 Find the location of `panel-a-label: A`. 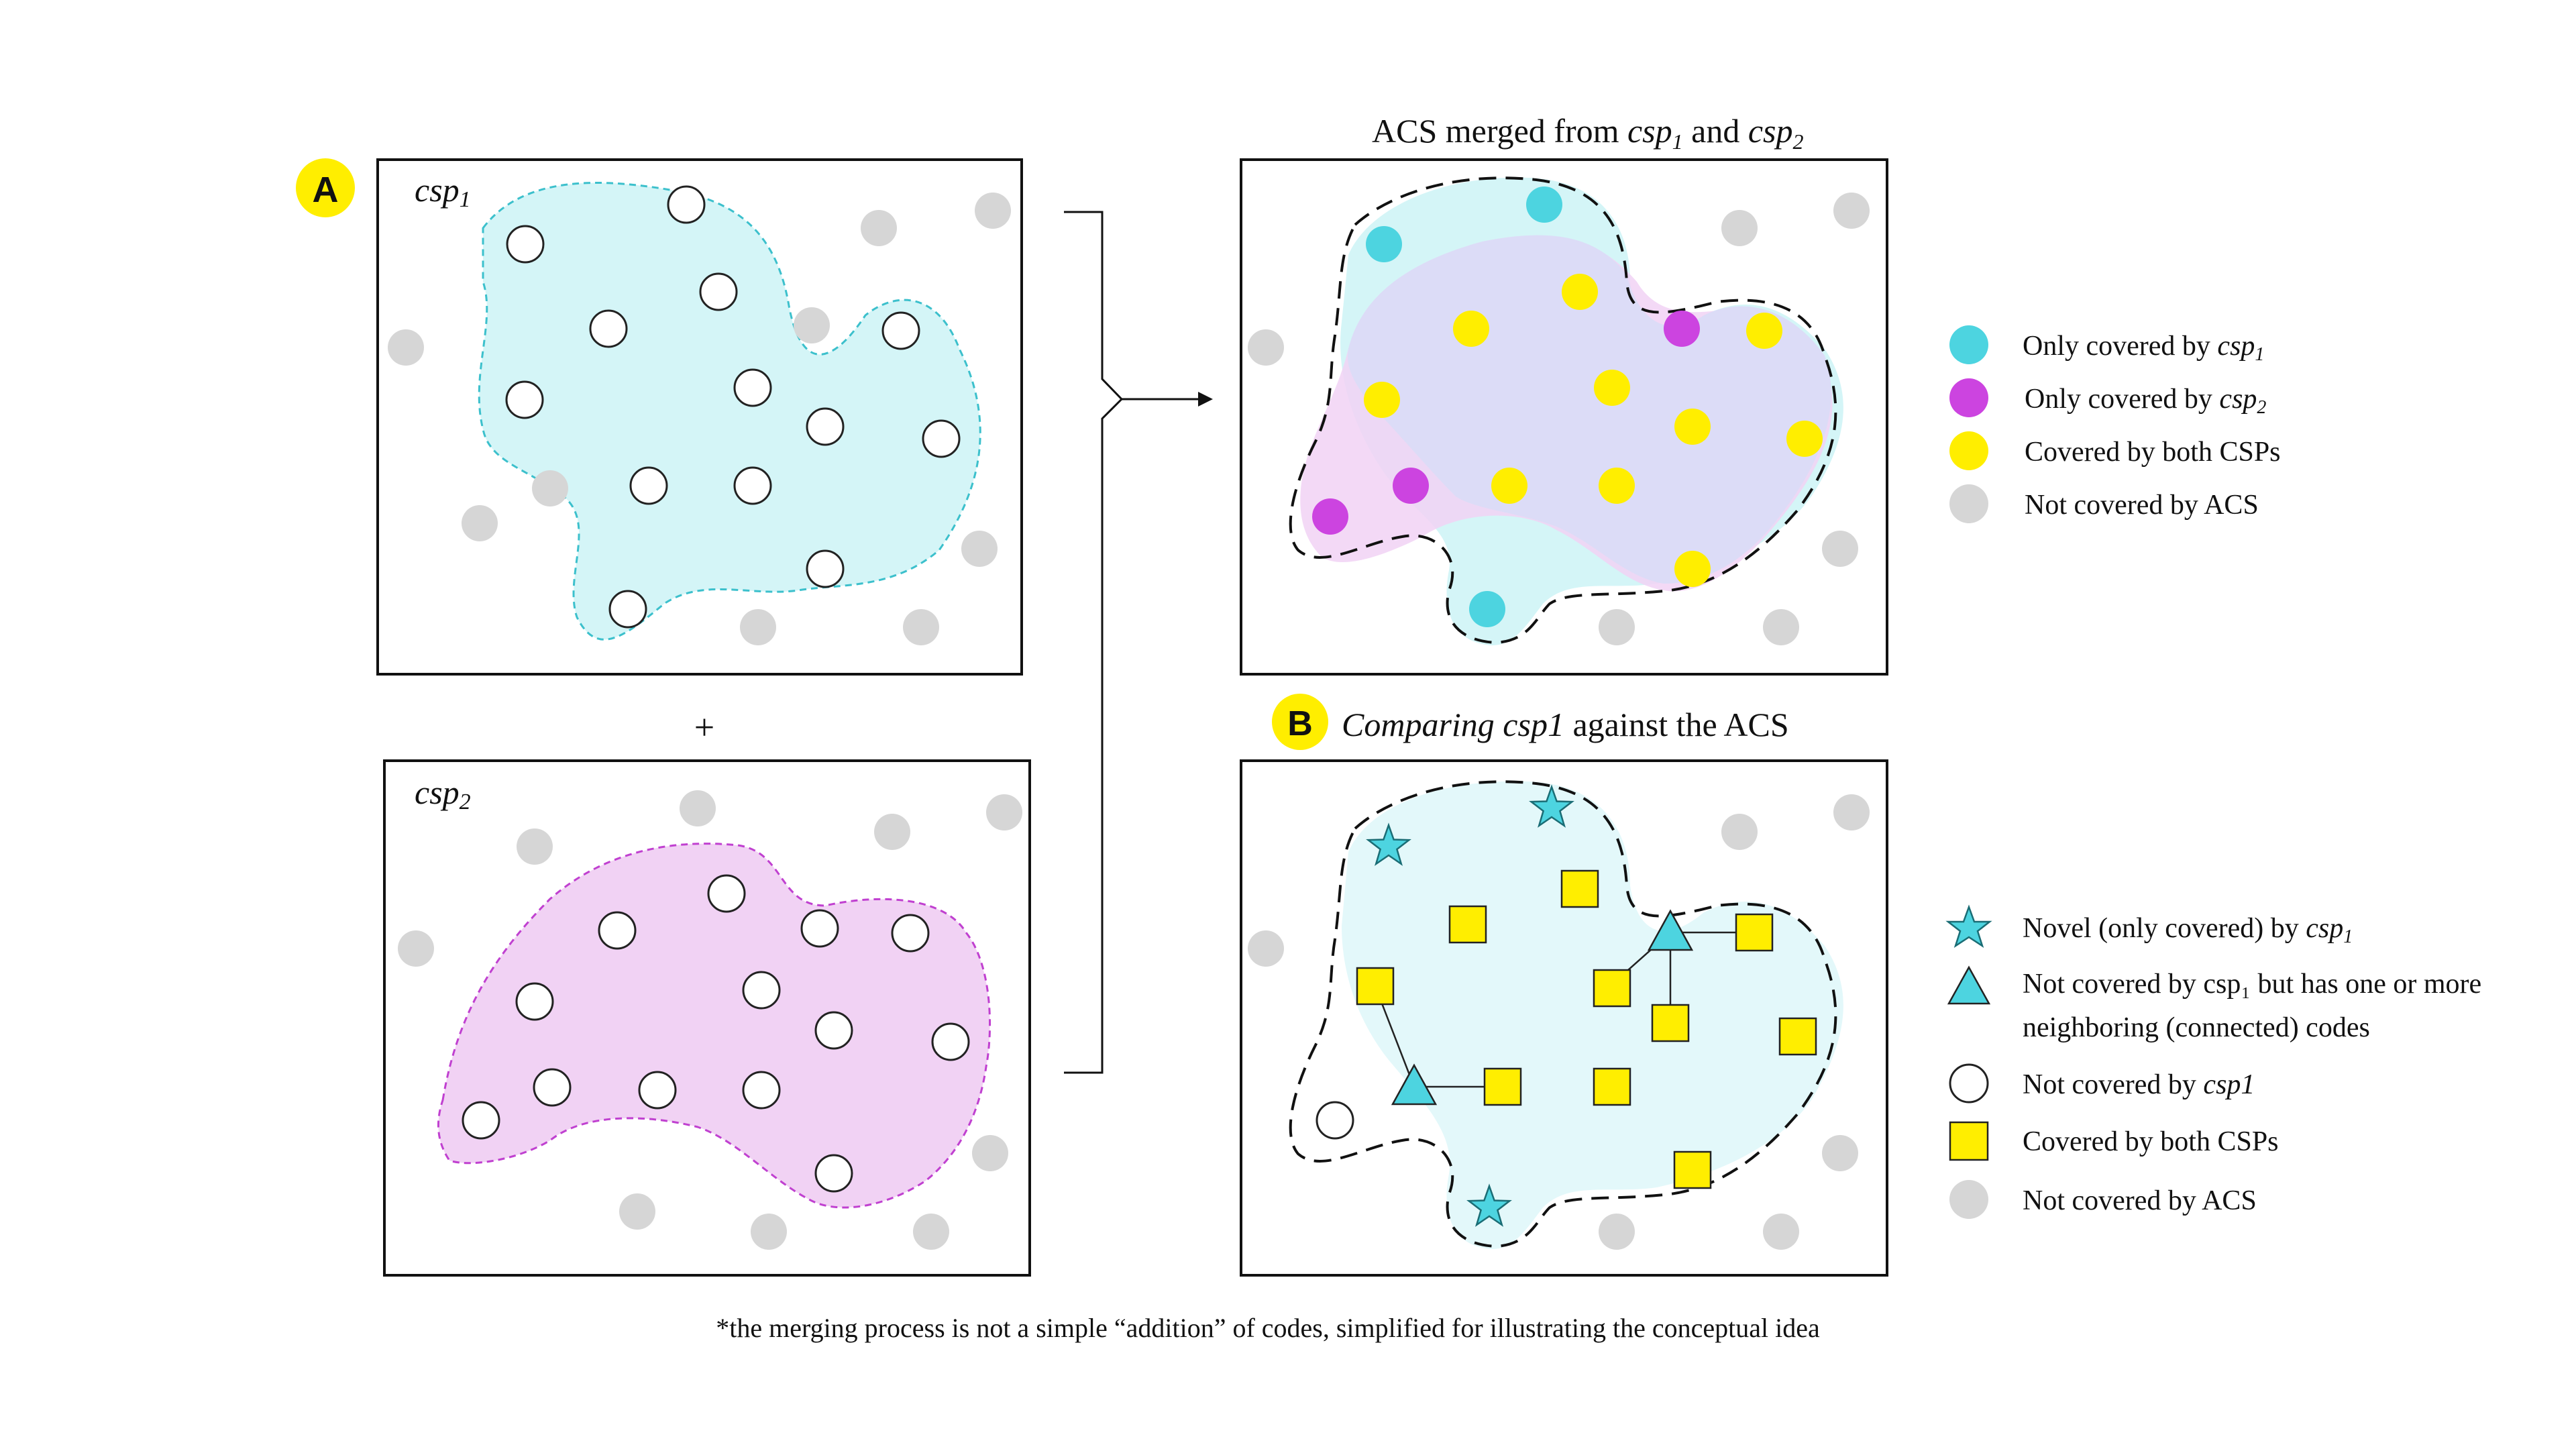

panel-a-label: A is located at coordinates (326, 190).